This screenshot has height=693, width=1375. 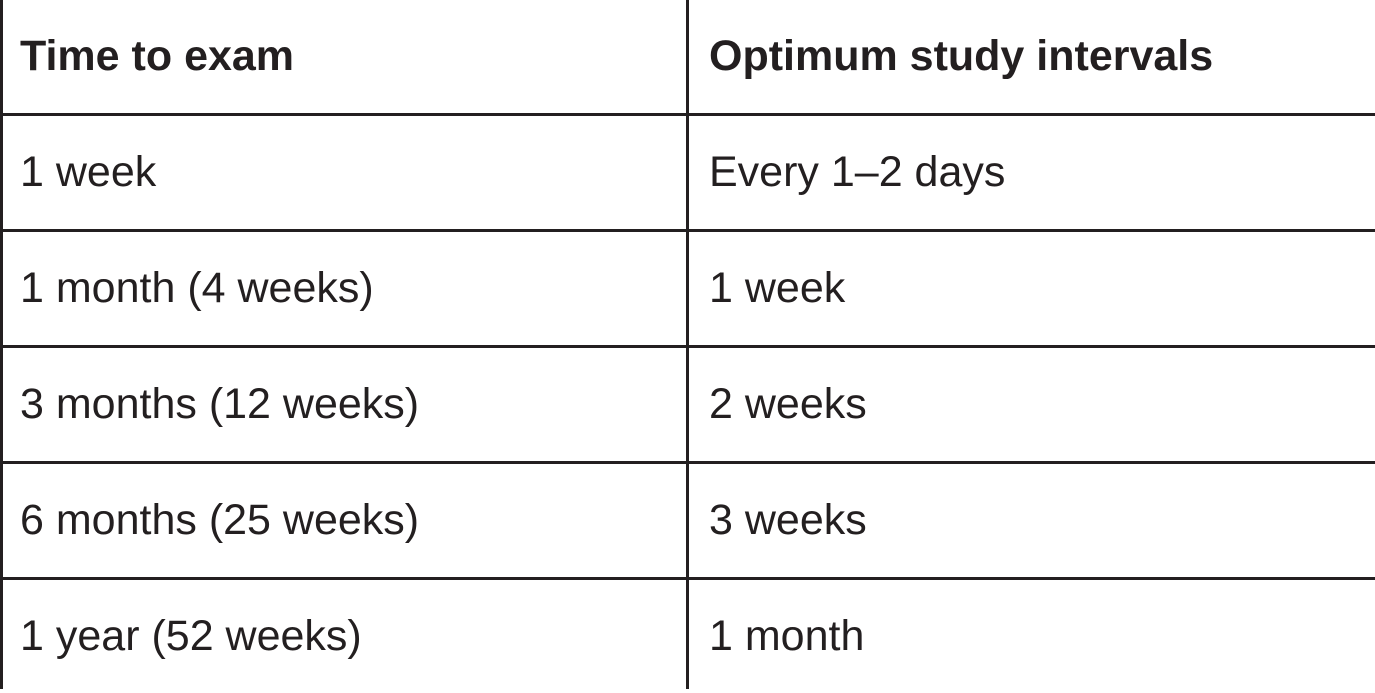 I want to click on table-column-divider, so click(x=687, y=344).